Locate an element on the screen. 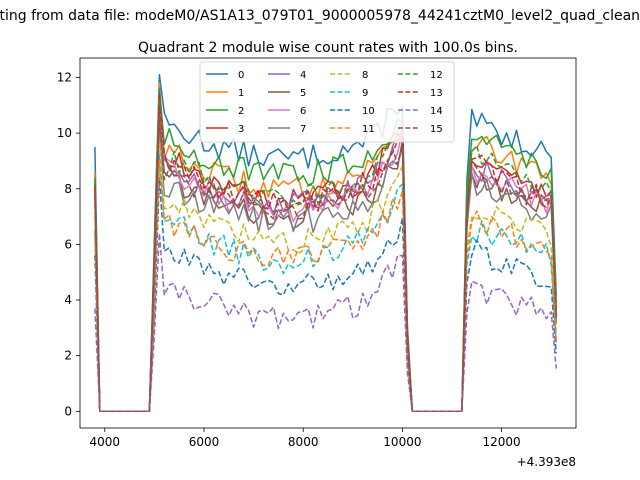  y-tick-label: 2 is located at coordinates (68, 356).